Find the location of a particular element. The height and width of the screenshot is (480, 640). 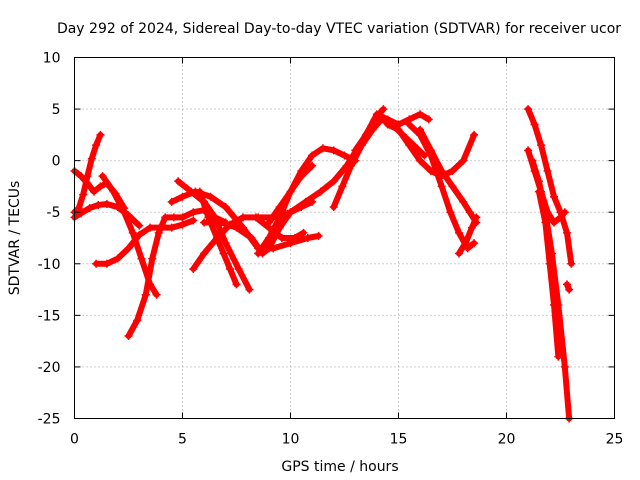

y-axis-label: SDTVAR / TECUs is located at coordinates (15, 238).